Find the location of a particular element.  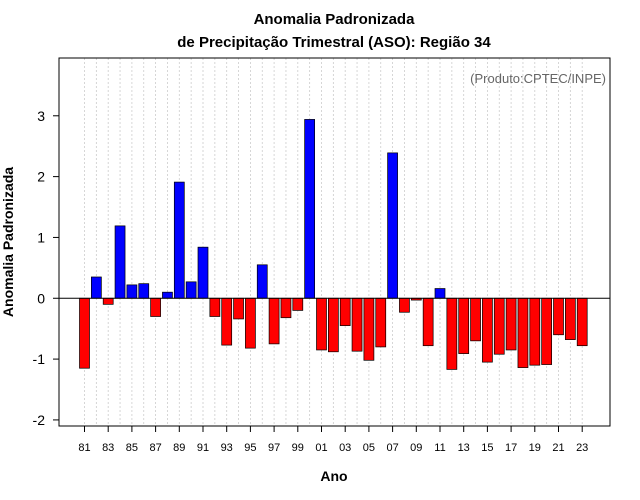

x-tick-label: 07 is located at coordinates (392, 448).